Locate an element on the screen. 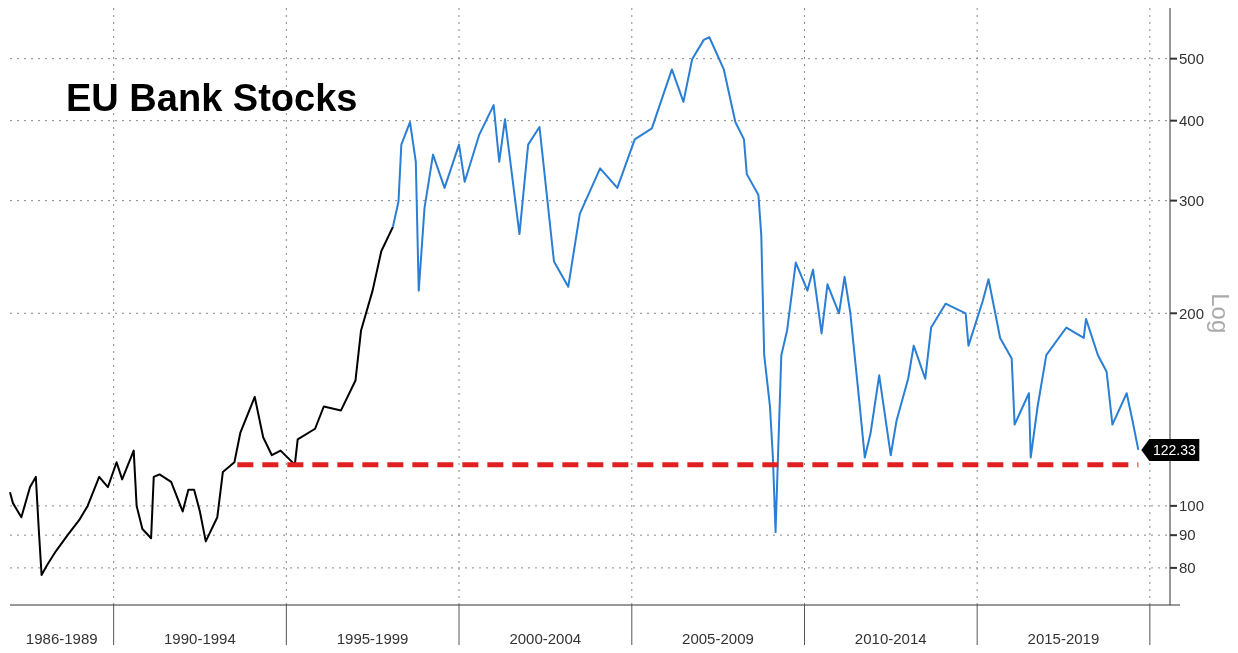  x-tick-label: 1995-1999 is located at coordinates (372, 638).